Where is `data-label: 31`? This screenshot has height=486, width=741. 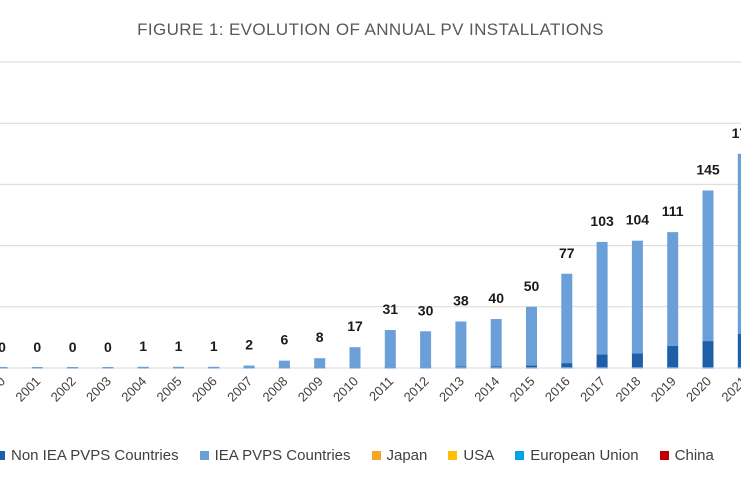
data-label: 31 is located at coordinates (391, 309).